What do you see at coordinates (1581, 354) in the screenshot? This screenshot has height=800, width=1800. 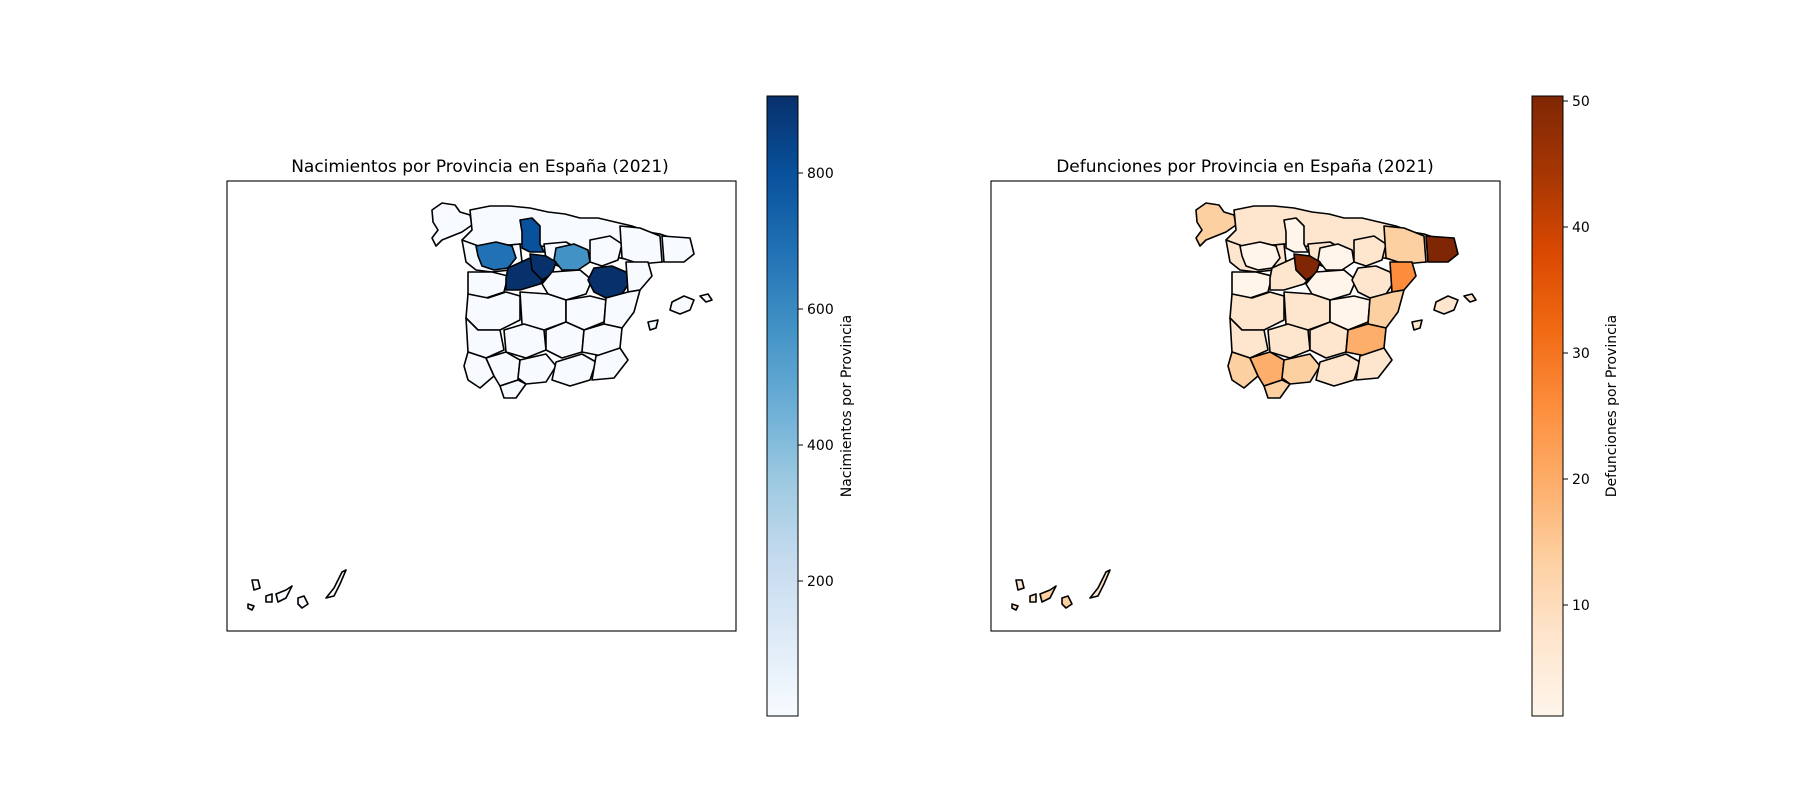 I see `colorbar-tick-label: 30` at bounding box center [1581, 354].